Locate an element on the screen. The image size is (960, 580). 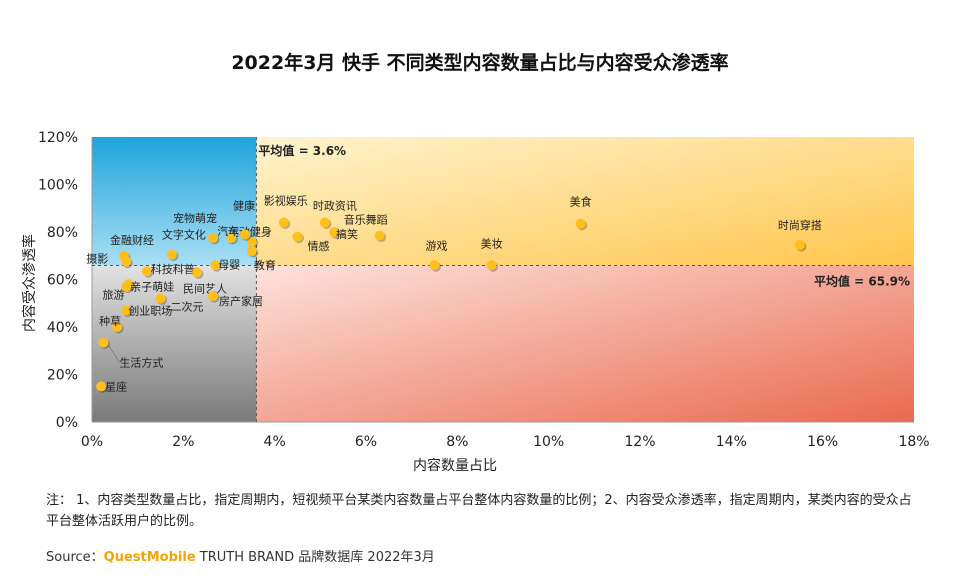
data-point-label: 时尚穿搭 is located at coordinates (800, 225).